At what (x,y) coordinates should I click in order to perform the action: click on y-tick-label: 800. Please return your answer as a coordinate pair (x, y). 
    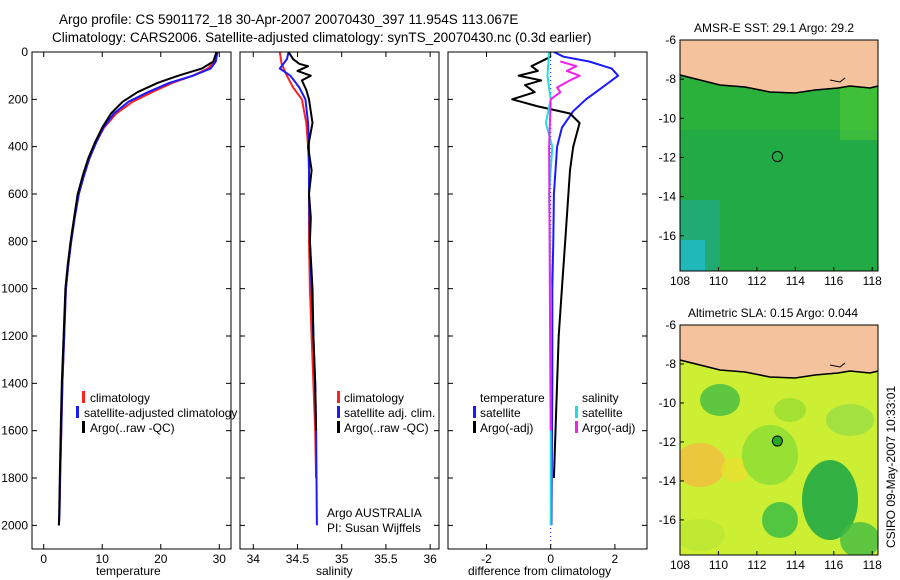
    Looking at the image, I should click on (18, 241).